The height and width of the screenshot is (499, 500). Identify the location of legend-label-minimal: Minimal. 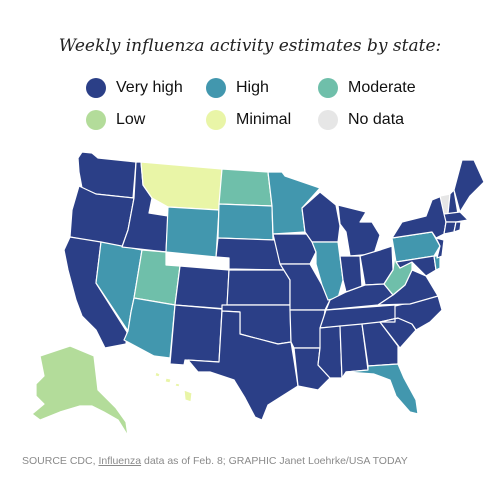
(264, 119).